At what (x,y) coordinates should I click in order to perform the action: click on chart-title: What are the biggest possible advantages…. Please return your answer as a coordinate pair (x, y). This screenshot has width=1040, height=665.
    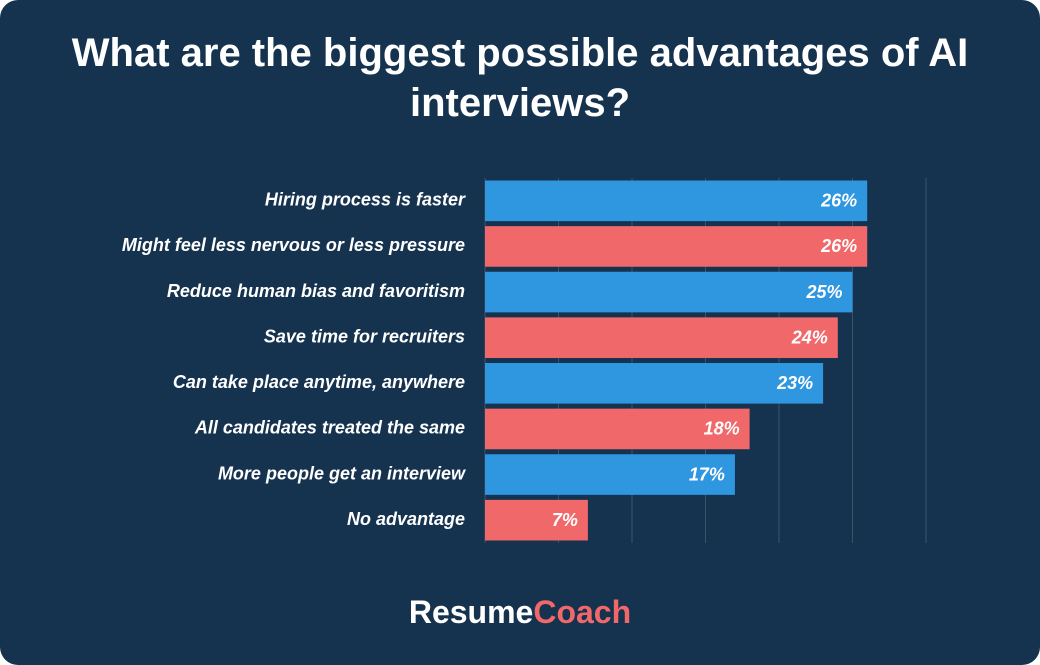
    Looking at the image, I should click on (520, 78).